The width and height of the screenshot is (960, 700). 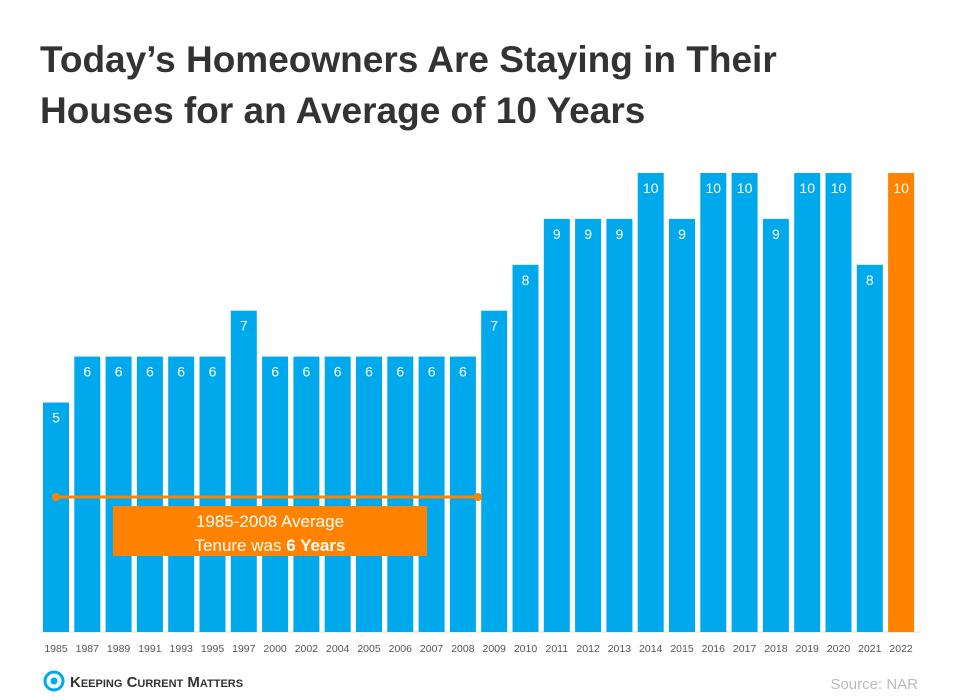 I want to click on brand-name: Keeping Current Matters, so click(x=156, y=682).